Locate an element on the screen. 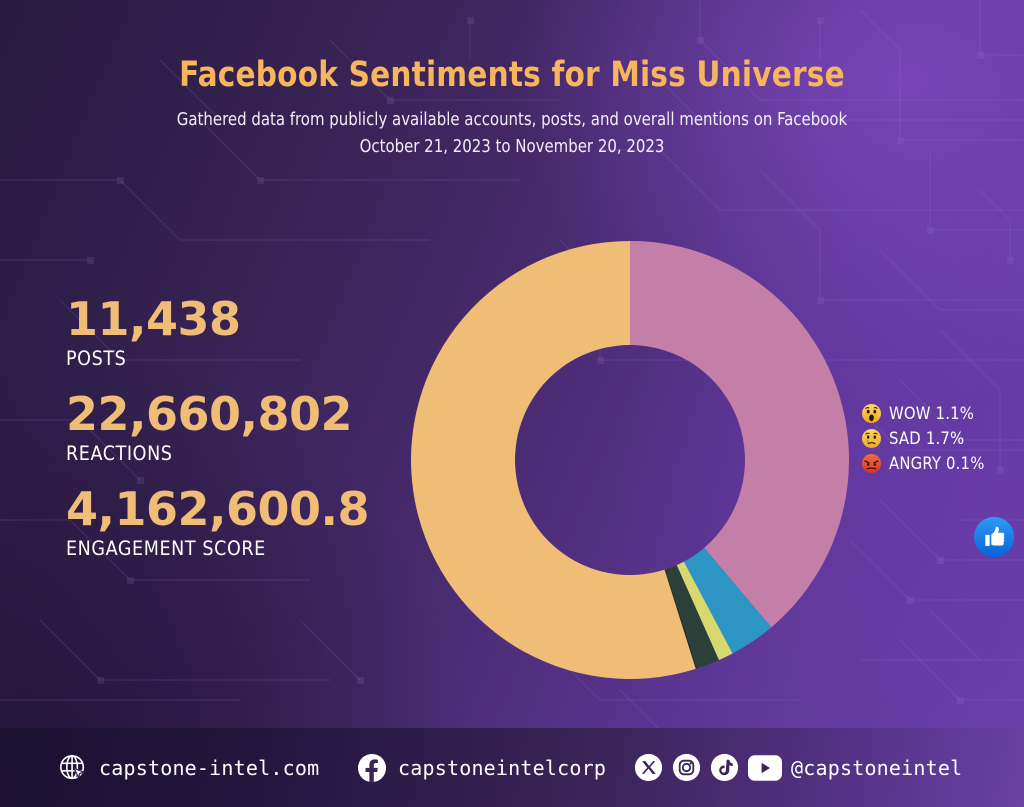 The width and height of the screenshot is (1024, 807). stat-value: 11,438 is located at coordinates (153, 319).